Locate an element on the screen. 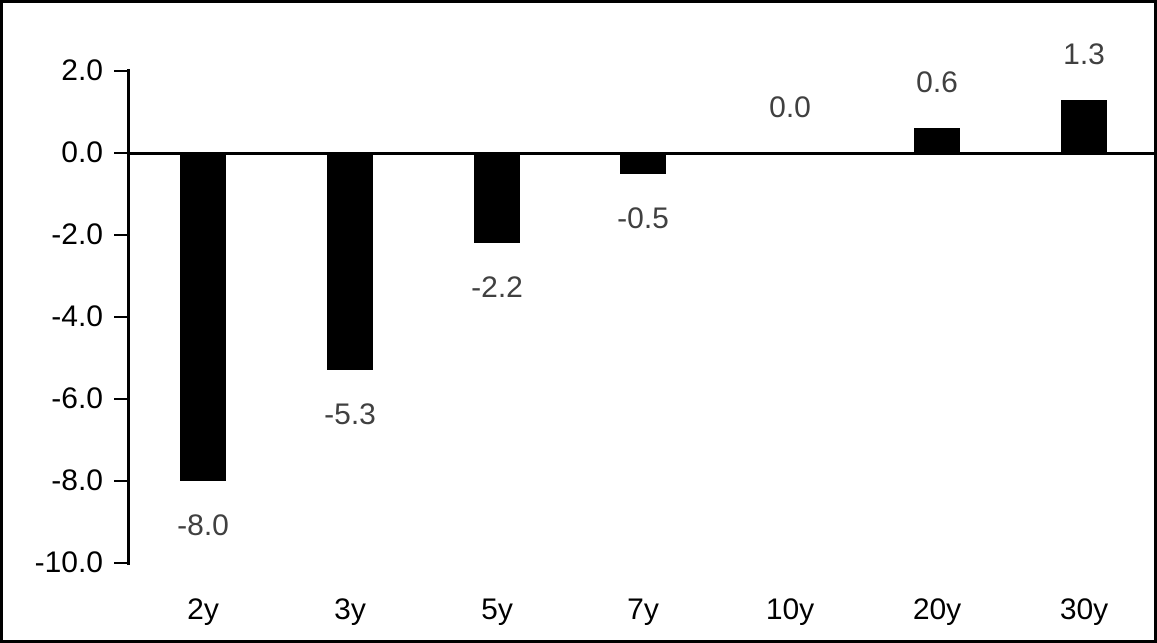 This screenshot has width=1157, height=643. category-label-20y: 20y is located at coordinates (937, 609).